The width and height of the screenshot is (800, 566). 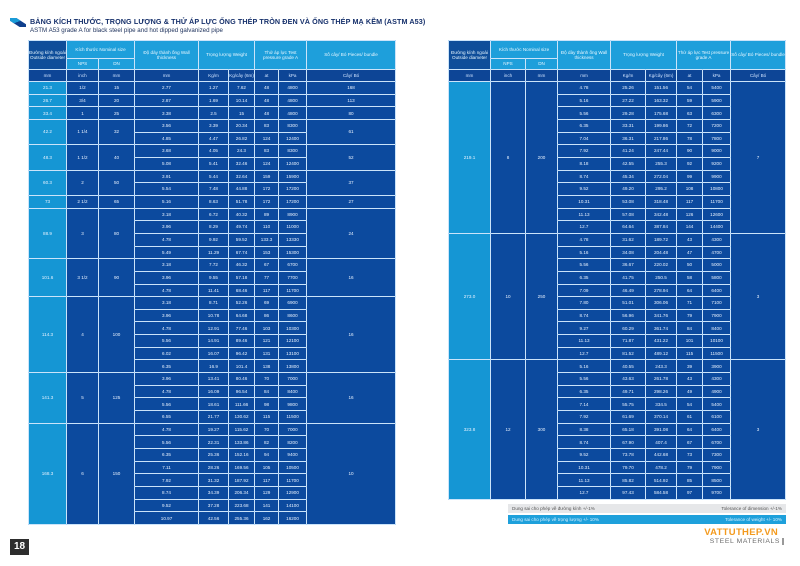 What do you see at coordinates (267, 265) in the screenshot?
I see `pressure-at-cell: 67` at bounding box center [267, 265].